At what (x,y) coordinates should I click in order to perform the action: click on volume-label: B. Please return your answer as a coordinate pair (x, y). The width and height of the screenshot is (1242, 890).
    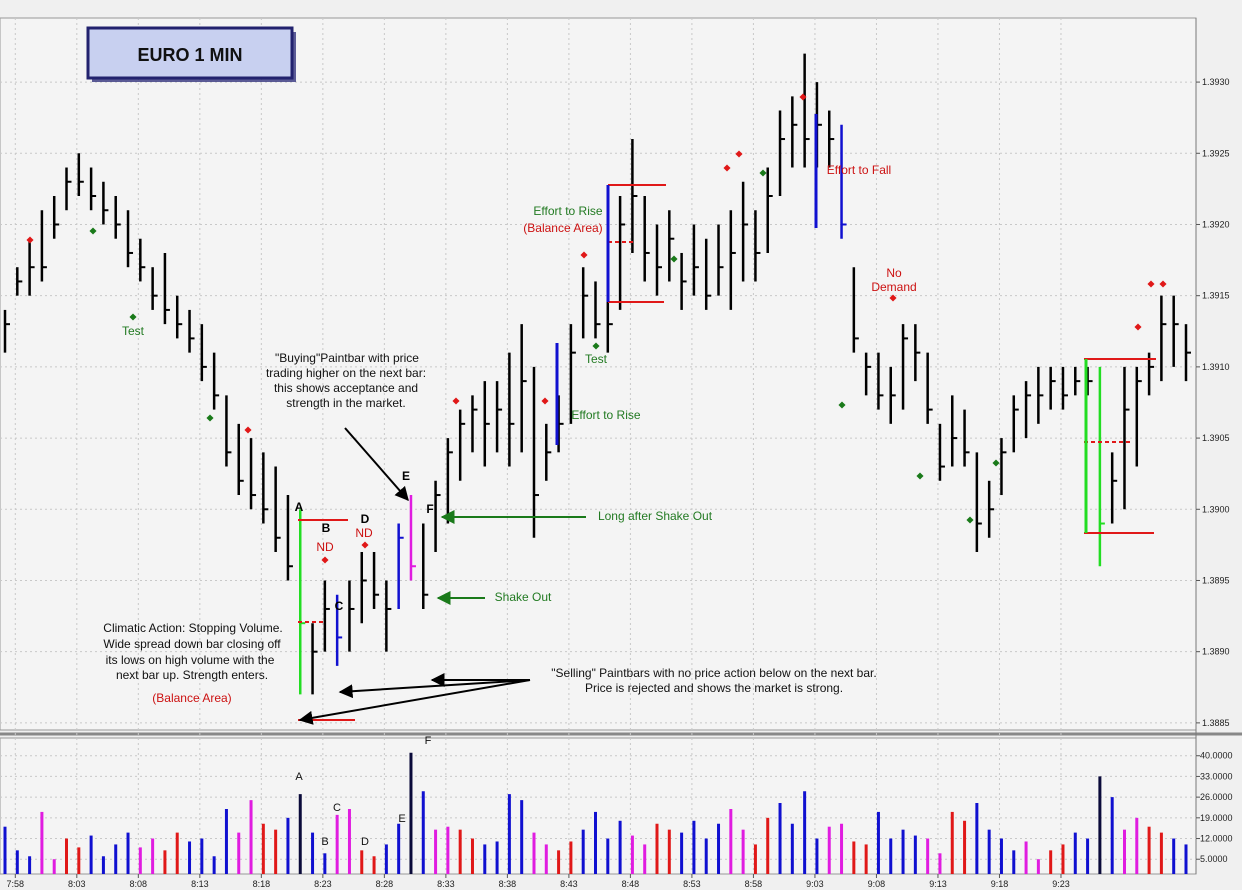
    Looking at the image, I should click on (324, 842).